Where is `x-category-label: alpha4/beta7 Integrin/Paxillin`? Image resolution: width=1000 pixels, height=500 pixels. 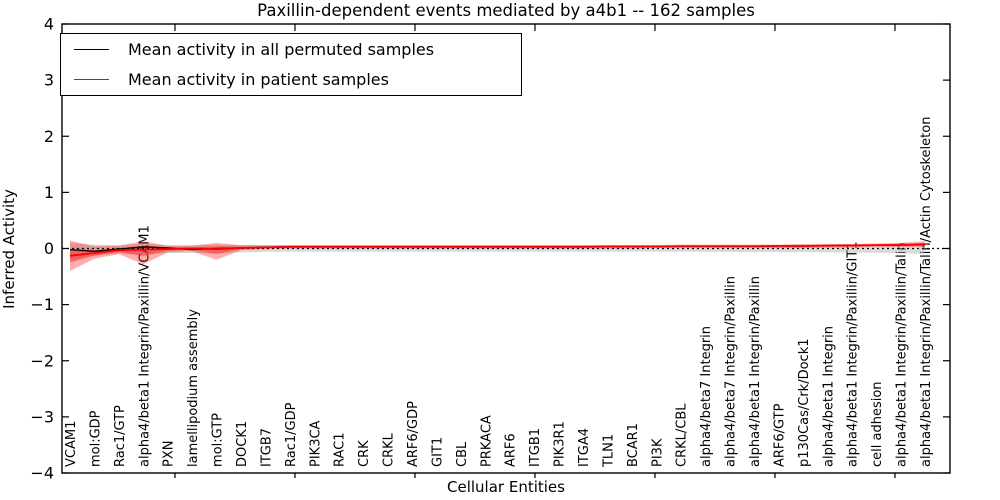
x-category-label: alpha4/beta7 Integrin/Paxillin is located at coordinates (731, 371).